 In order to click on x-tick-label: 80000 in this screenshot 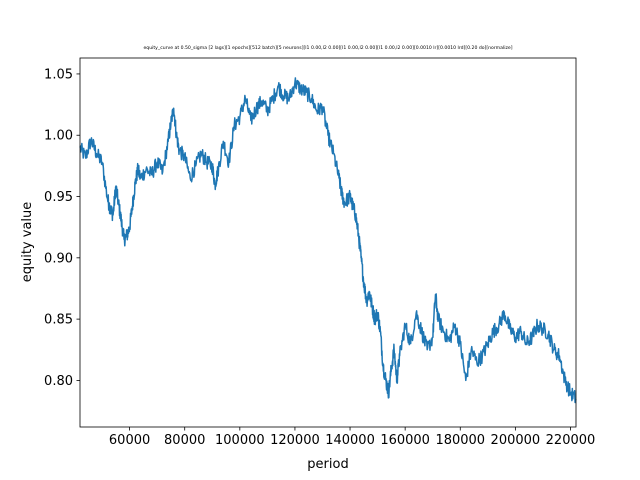, I will do `click(184, 440)`.